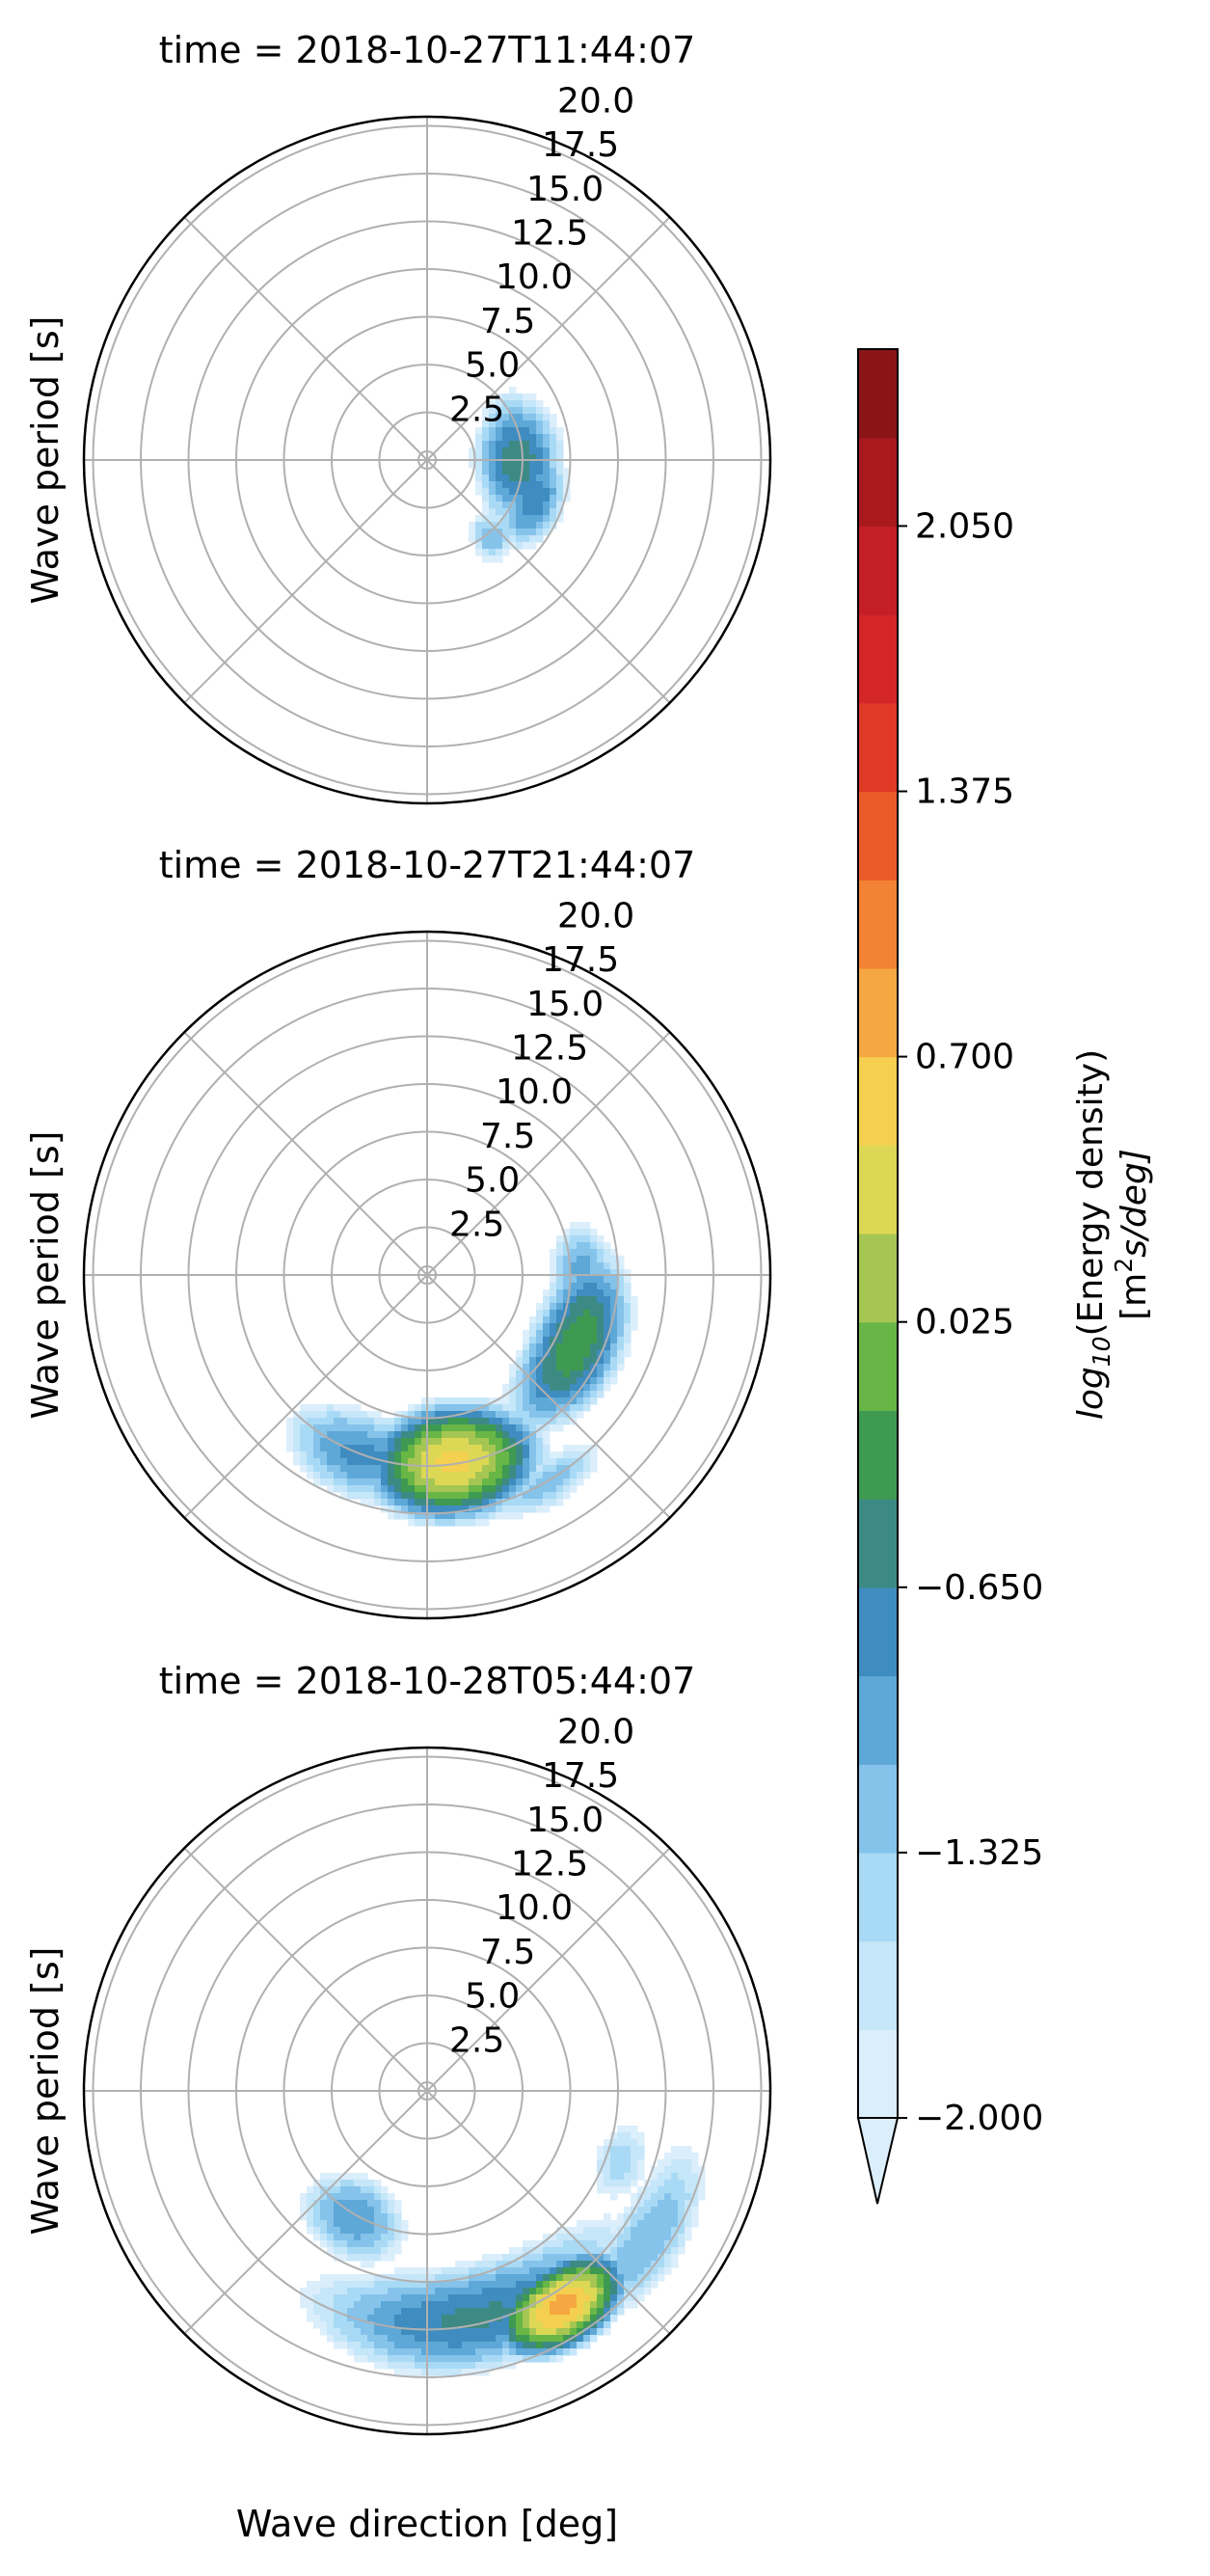 The height and width of the screenshot is (2576, 1210). What do you see at coordinates (427, 50) in the screenshot?
I see `panel-title: time = 2018-10-27T11:44:07` at bounding box center [427, 50].